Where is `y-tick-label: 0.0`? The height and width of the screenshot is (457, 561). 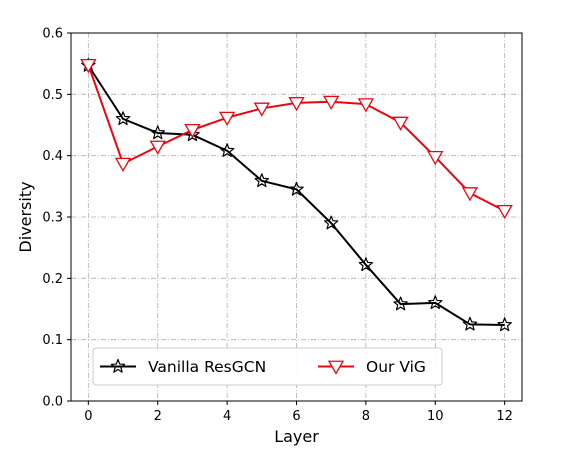
y-tick-label: 0.0 is located at coordinates (52, 402).